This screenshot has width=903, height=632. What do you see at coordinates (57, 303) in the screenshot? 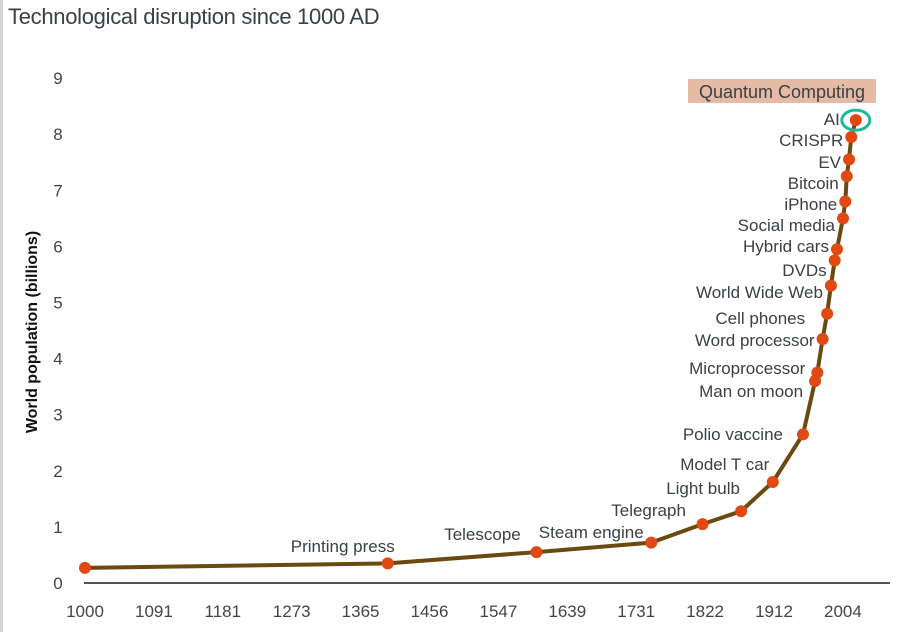
I see `y-tick-label: 5` at bounding box center [57, 303].